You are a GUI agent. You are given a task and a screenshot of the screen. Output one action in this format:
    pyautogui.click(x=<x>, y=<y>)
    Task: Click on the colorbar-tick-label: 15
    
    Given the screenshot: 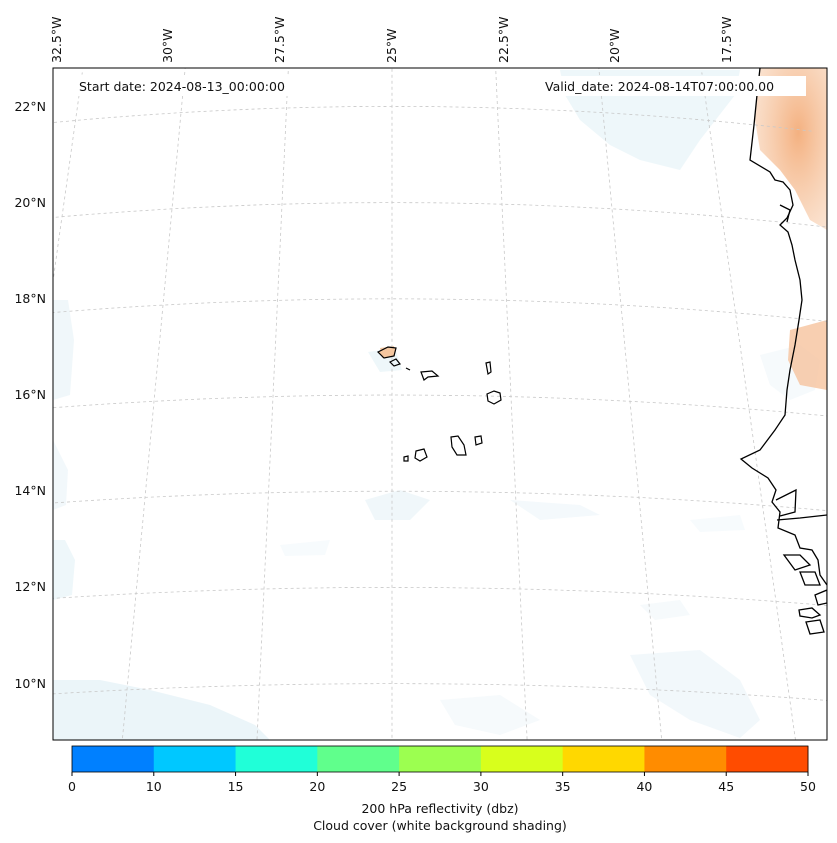 What is the action you would take?
    pyautogui.click(x=236, y=786)
    